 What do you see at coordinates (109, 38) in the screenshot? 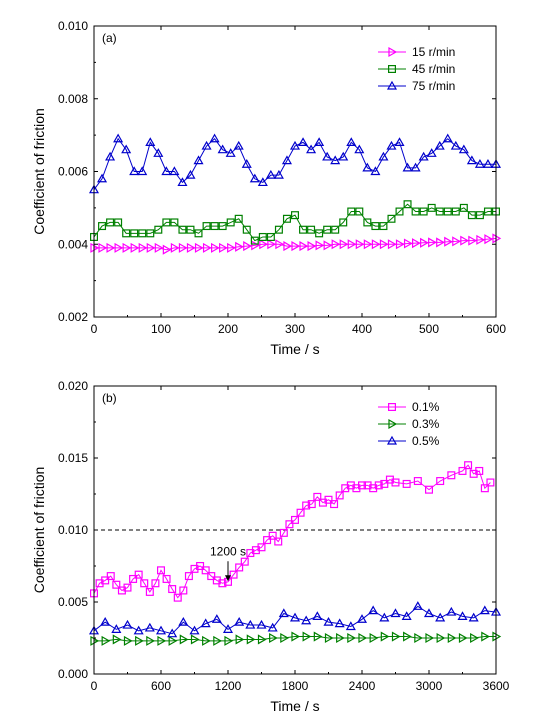
I see `panel-a-label: (a)` at bounding box center [109, 38].